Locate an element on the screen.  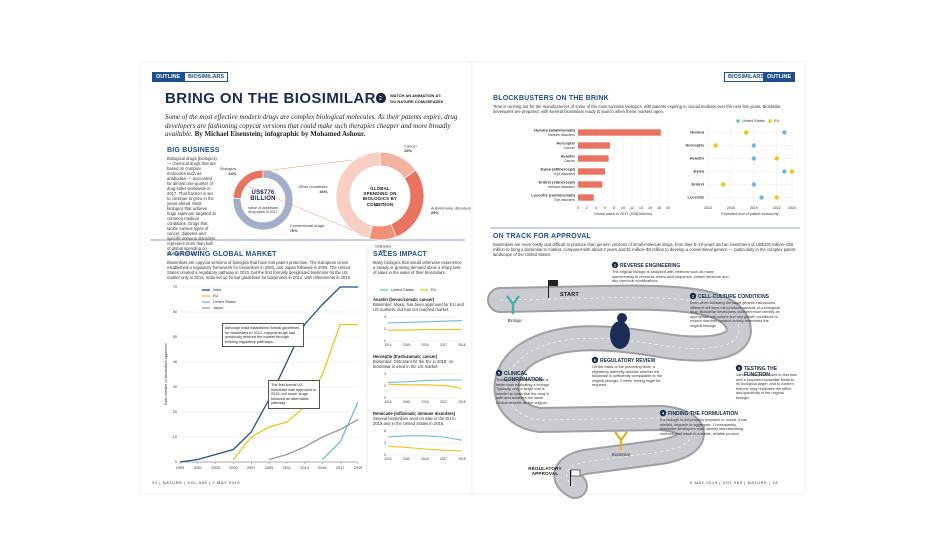
panel-title: Avastin (bevacizumab; cancer) is located at coordinates (404, 299).